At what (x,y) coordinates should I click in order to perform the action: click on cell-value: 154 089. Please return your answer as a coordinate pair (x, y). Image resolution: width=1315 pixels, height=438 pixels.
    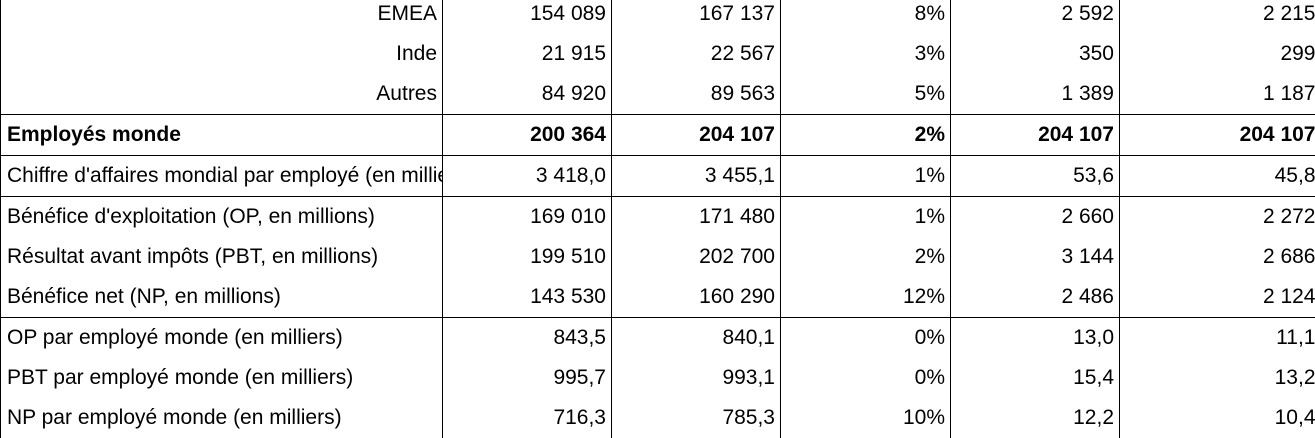
    Looking at the image, I should click on (527, 17).